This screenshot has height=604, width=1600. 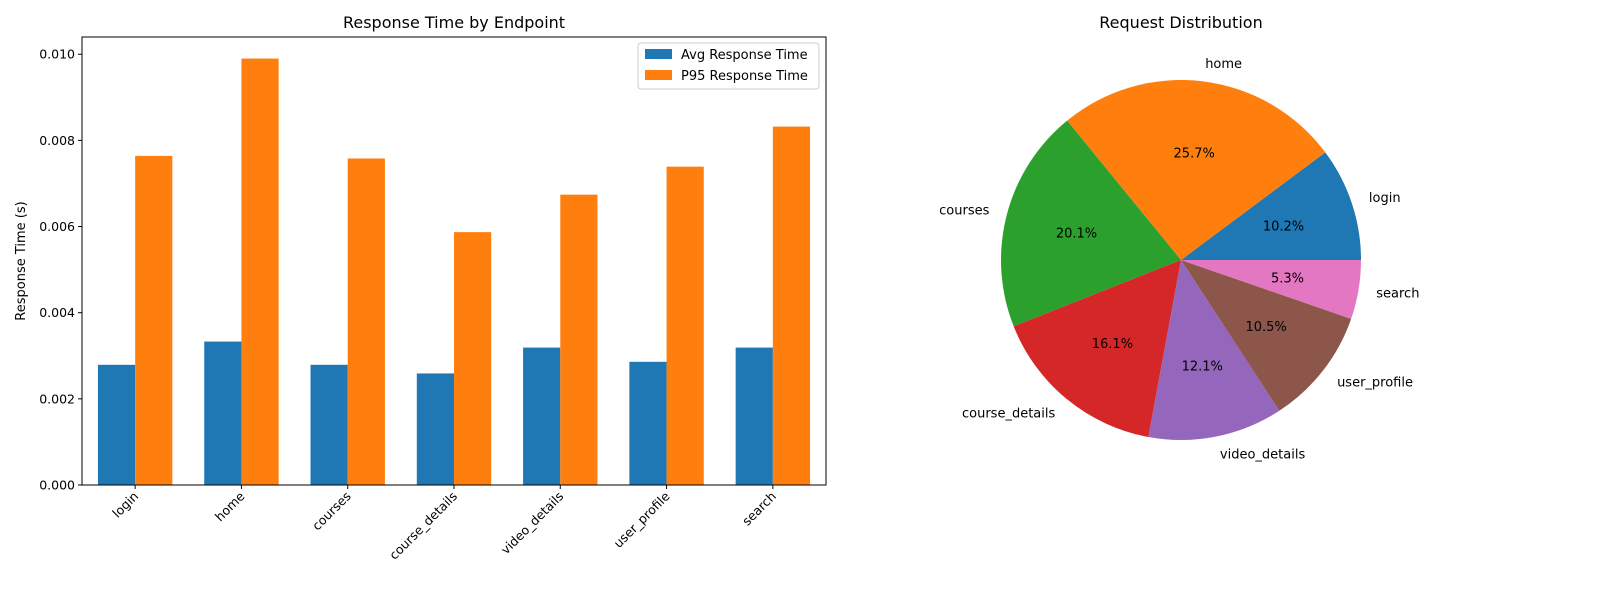 I want to click on pie-percent-label: 25.7%, so click(x=1194, y=153).